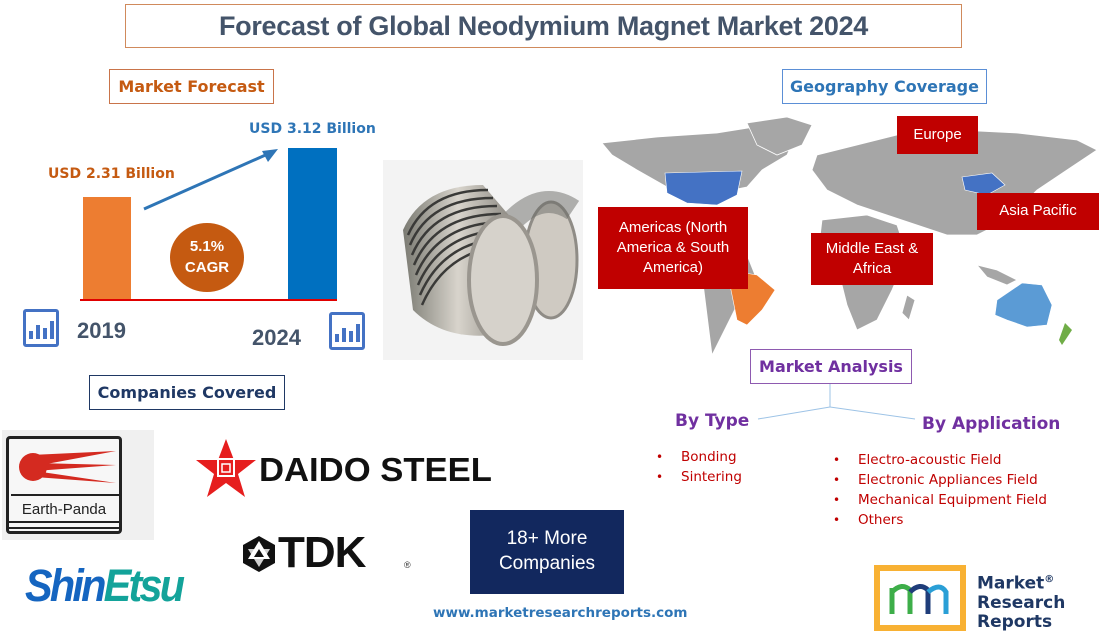 The height and width of the screenshot is (634, 1100). What do you see at coordinates (698, 477) in the screenshot?
I see `list-item: Sintering` at bounding box center [698, 477].